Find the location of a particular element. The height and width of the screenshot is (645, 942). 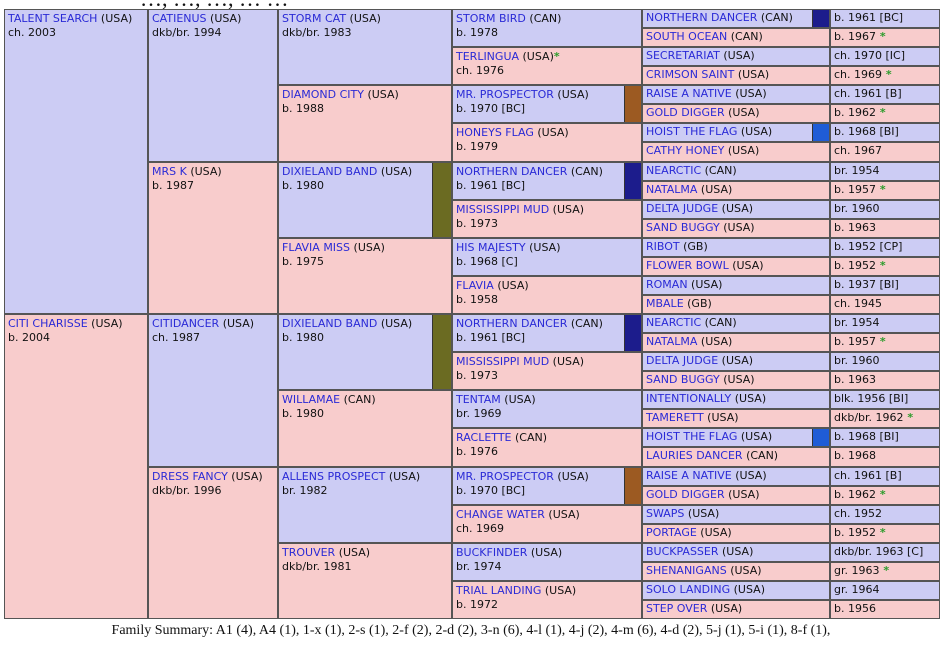

horse-name-link: RIBOT is located at coordinates (663, 246).